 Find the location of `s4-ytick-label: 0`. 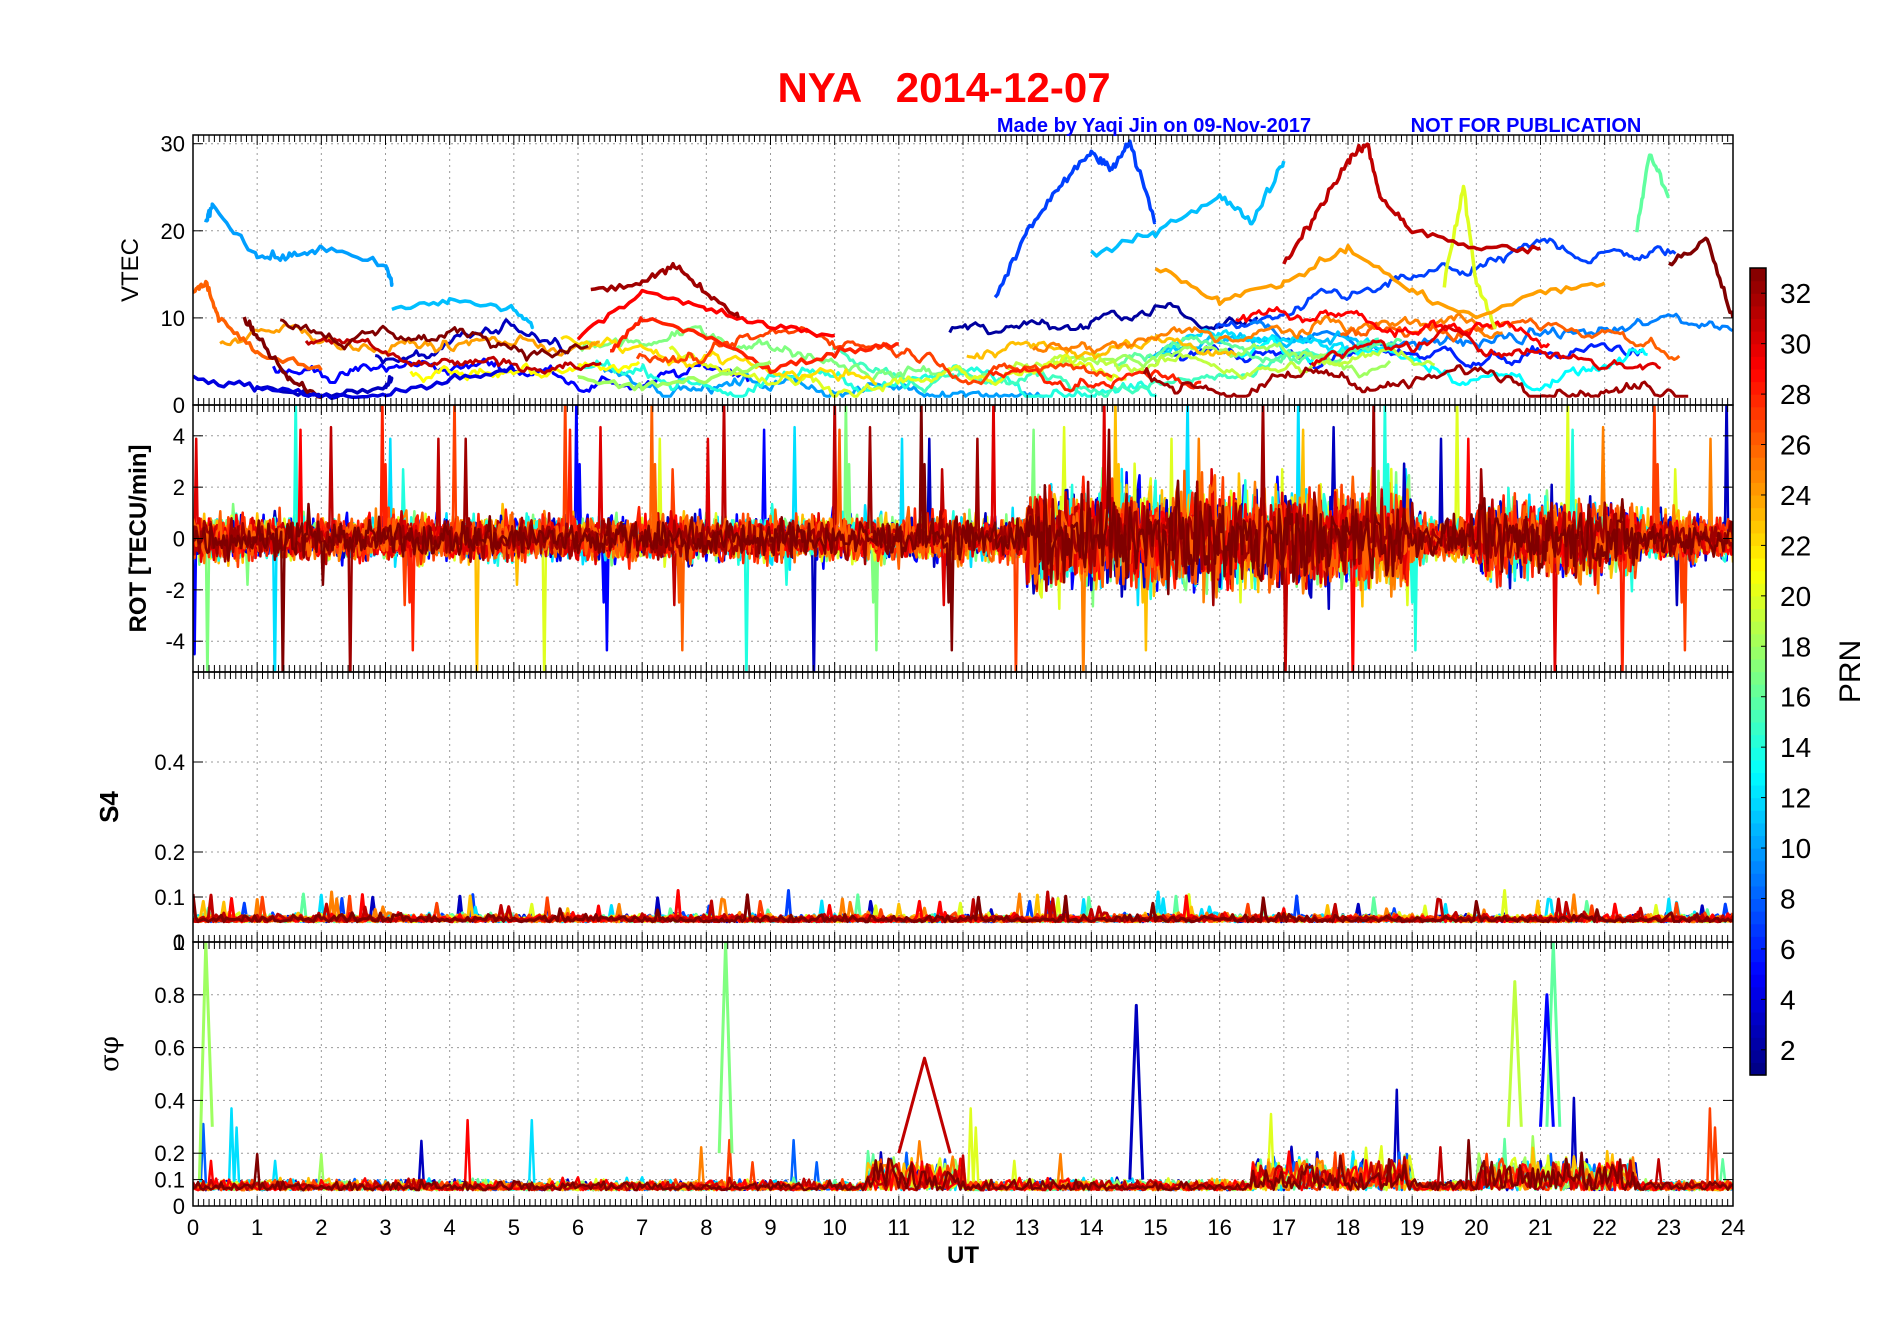

s4-ytick-label: 0 is located at coordinates (179, 942).